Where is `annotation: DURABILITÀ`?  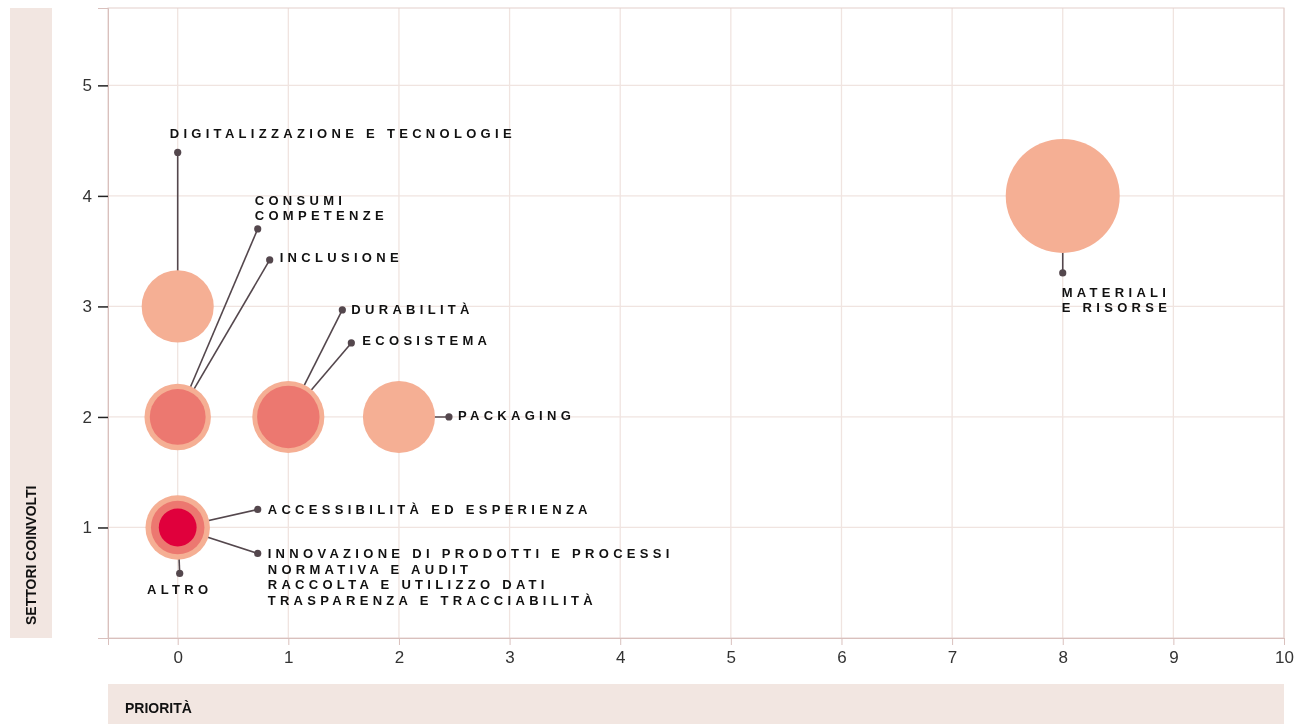
annotation: DURABILITÀ is located at coordinates (412, 309).